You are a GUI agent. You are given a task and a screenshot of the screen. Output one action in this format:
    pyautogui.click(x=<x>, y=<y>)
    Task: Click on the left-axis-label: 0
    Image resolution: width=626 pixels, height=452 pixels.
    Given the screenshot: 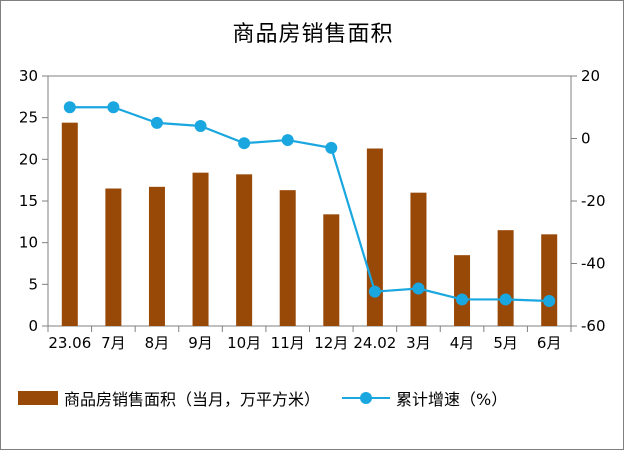 What is the action you would take?
    pyautogui.click(x=33, y=326)
    